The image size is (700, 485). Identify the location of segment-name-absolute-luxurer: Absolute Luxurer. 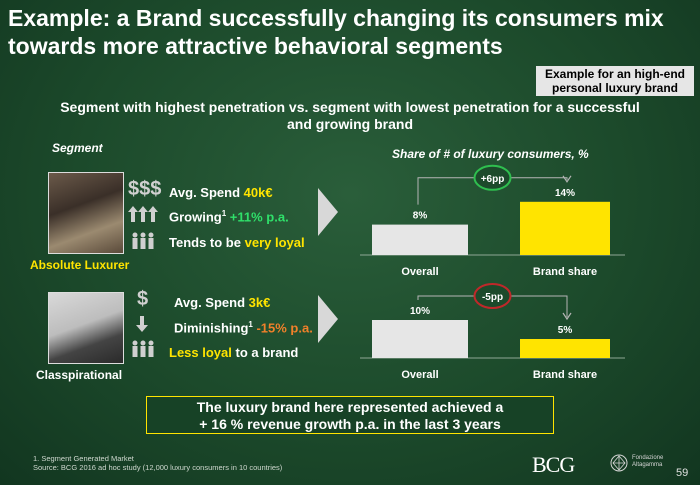
(80, 265).